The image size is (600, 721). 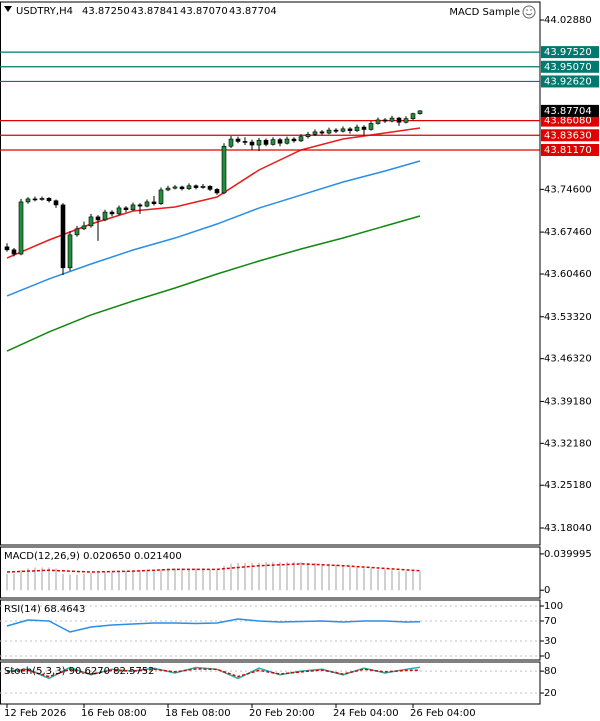 I want to click on y-tick-label: 43.25180, so click(x=568, y=485).